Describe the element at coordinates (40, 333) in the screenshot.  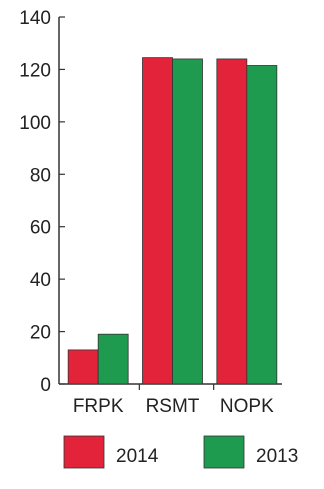
I see `y-tick-label: 20` at that location.